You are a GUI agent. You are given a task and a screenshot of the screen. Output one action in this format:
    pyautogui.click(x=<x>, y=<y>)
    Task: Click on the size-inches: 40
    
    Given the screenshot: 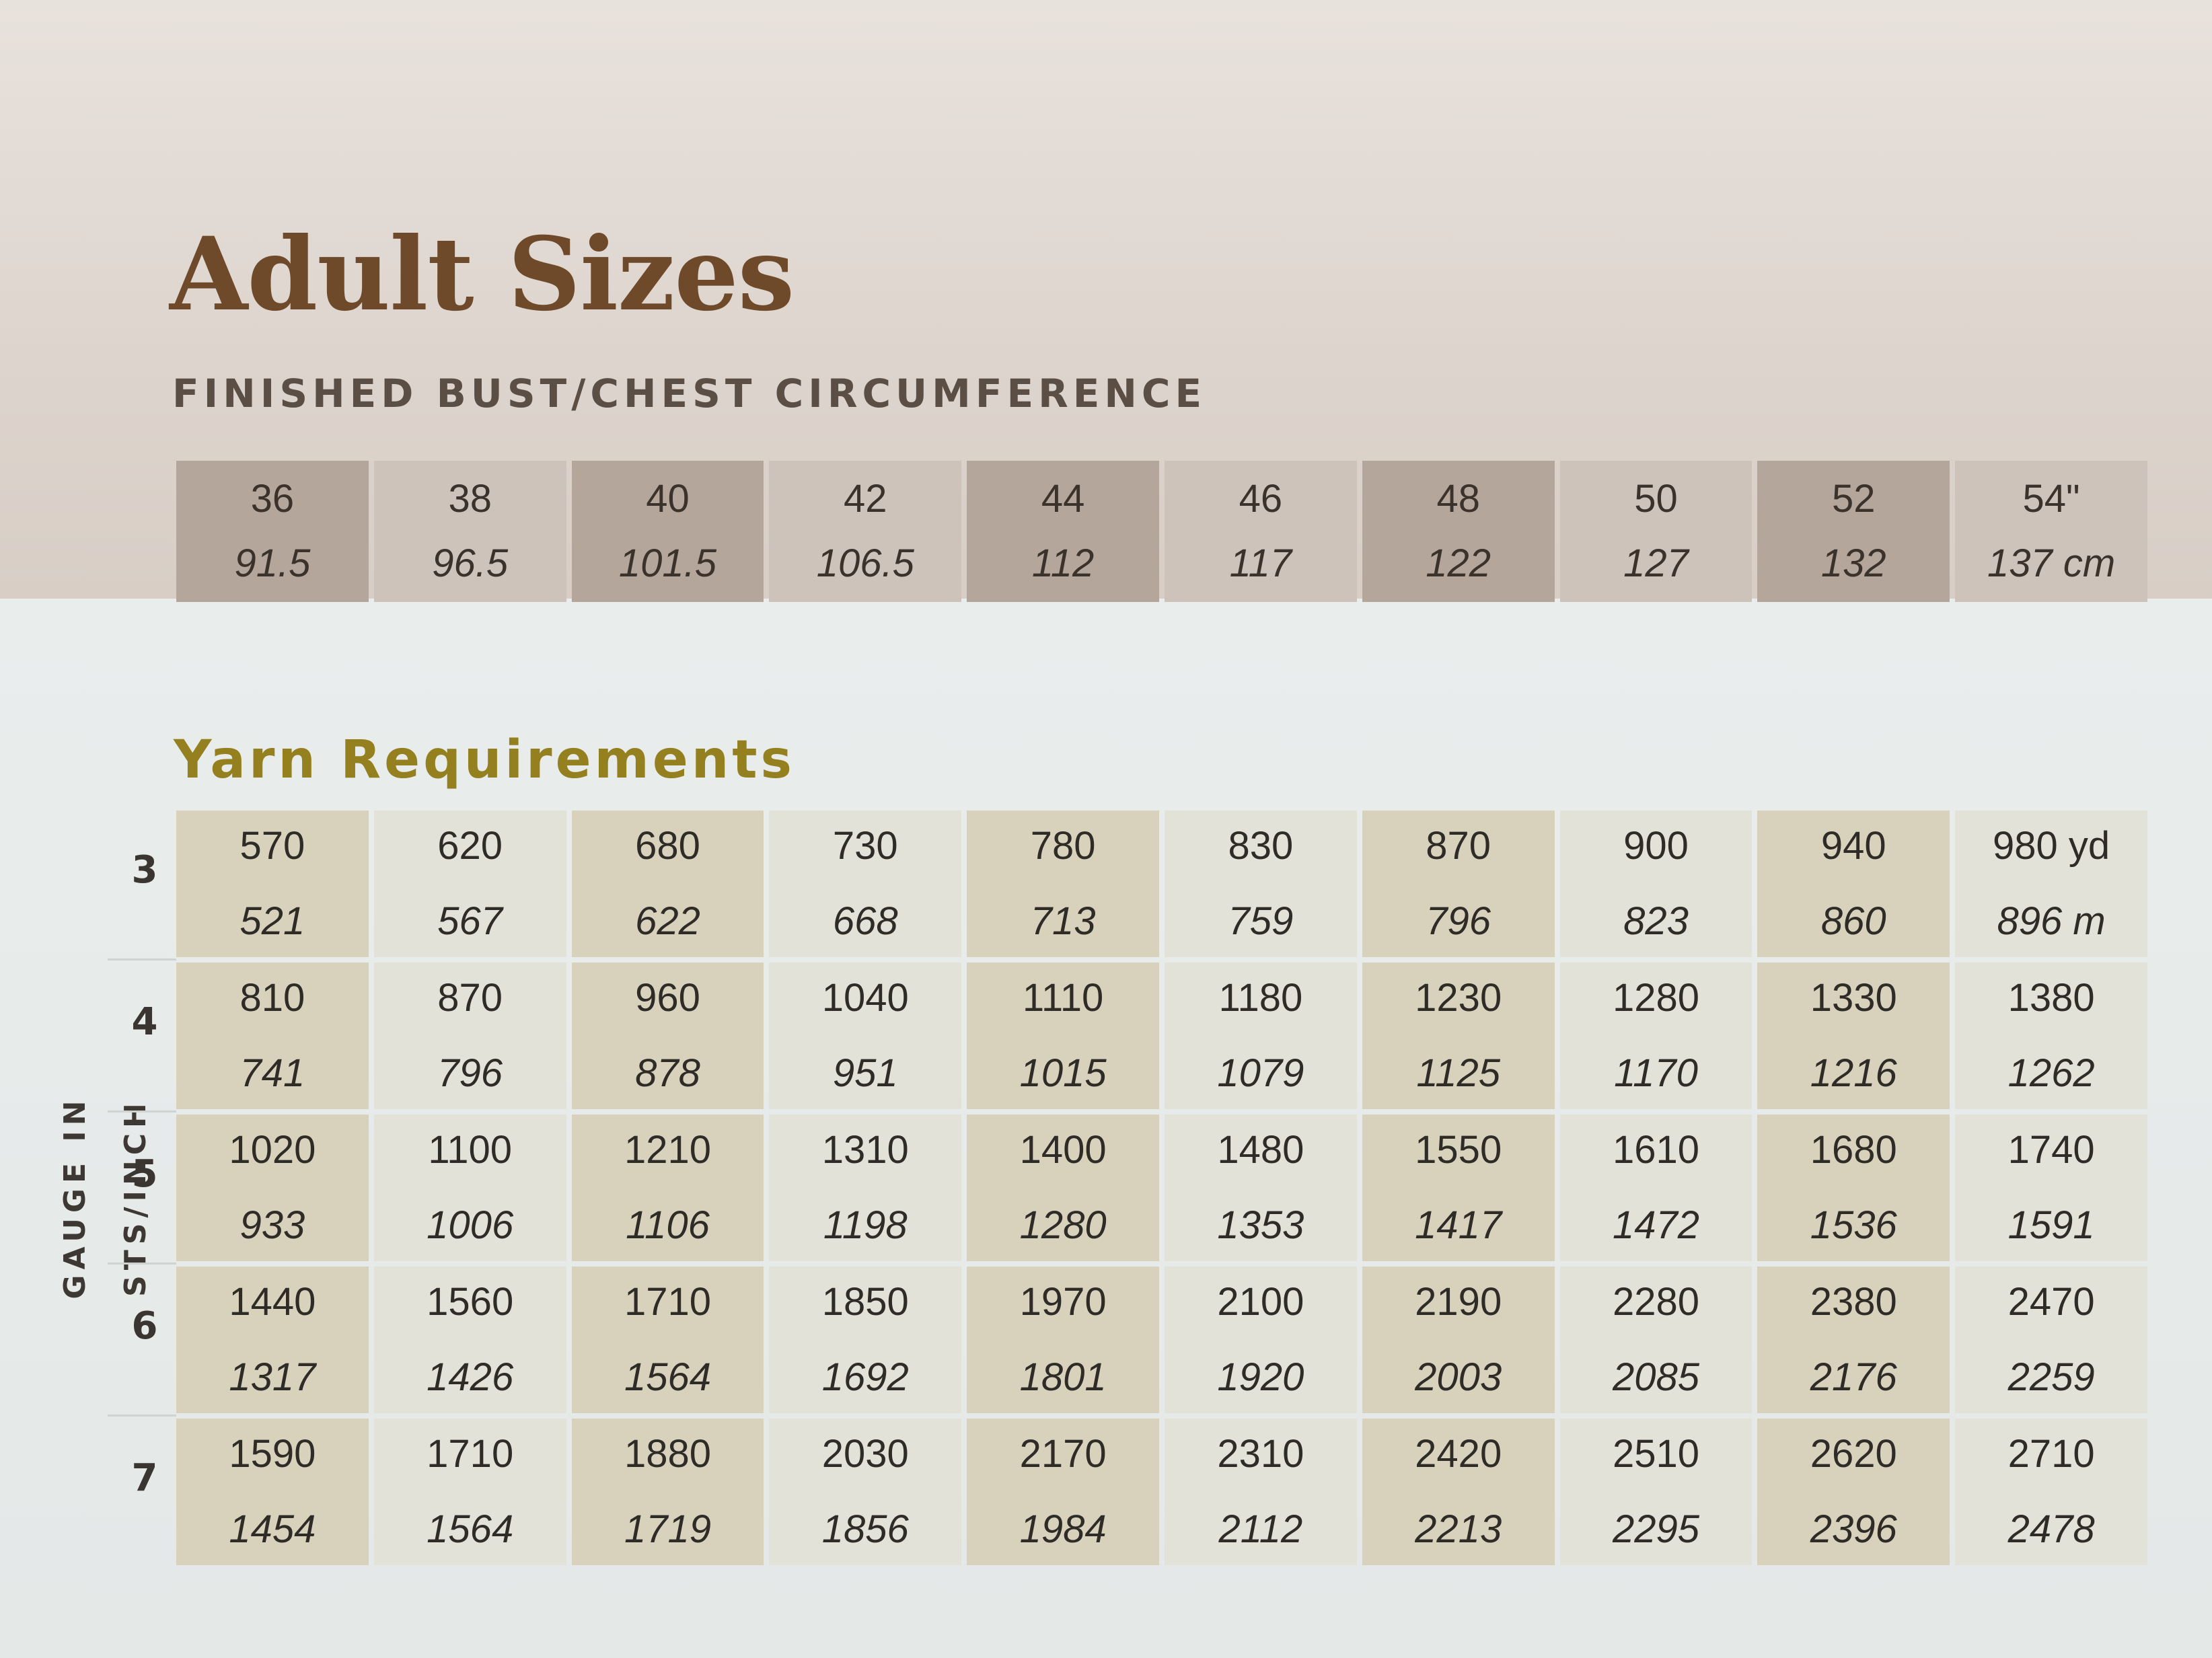 What is the action you would take?
    pyautogui.click(x=668, y=499)
    